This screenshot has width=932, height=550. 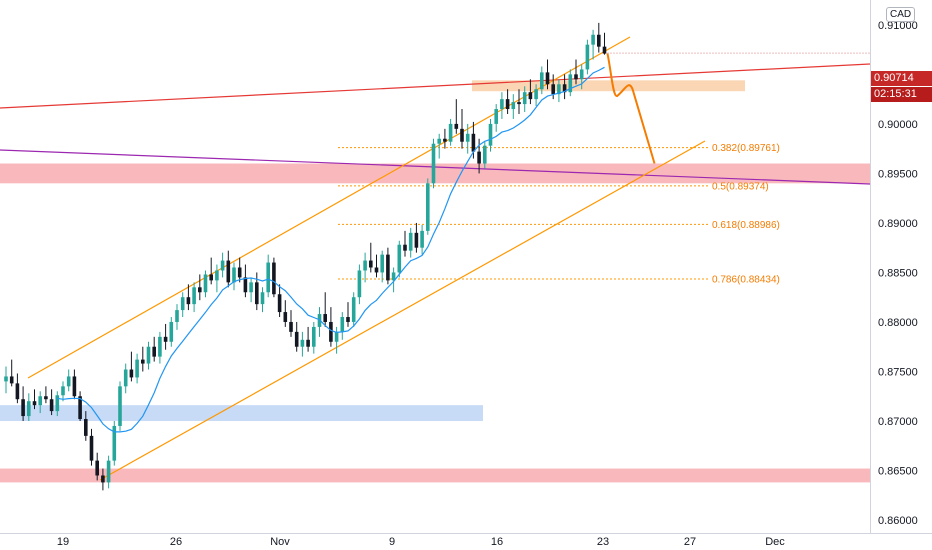 I want to click on fib-label-3: 0.786(0.88434), so click(x=746, y=279).